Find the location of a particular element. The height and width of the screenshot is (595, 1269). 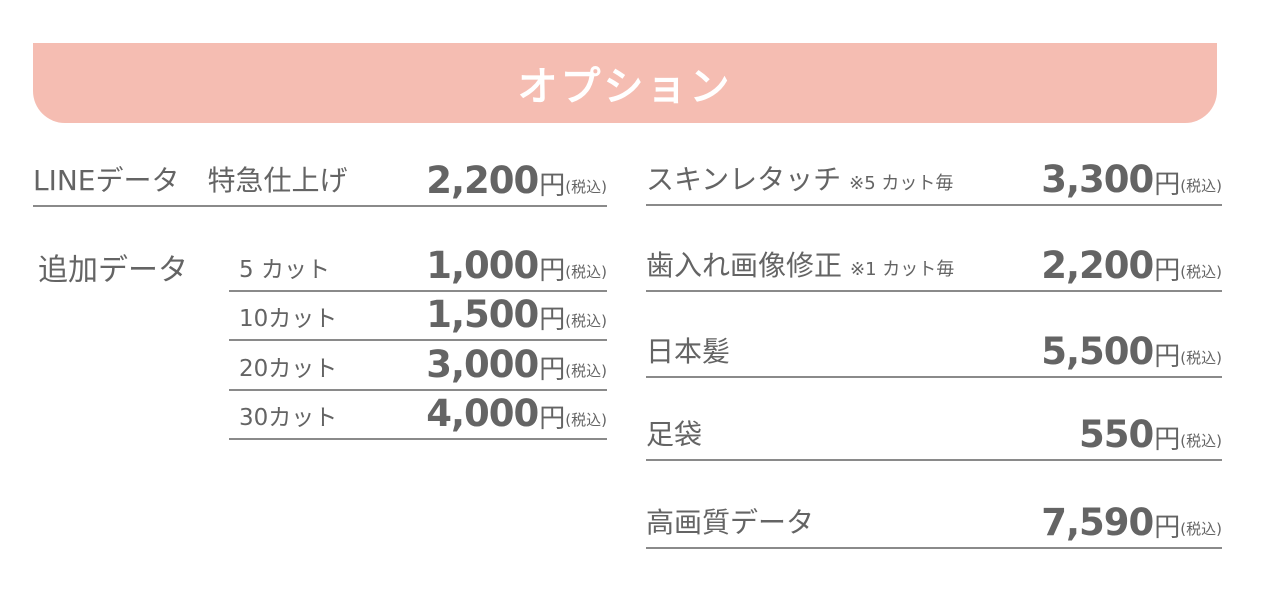

option-price: 550 円 (税込) is located at coordinates (1150, 434).